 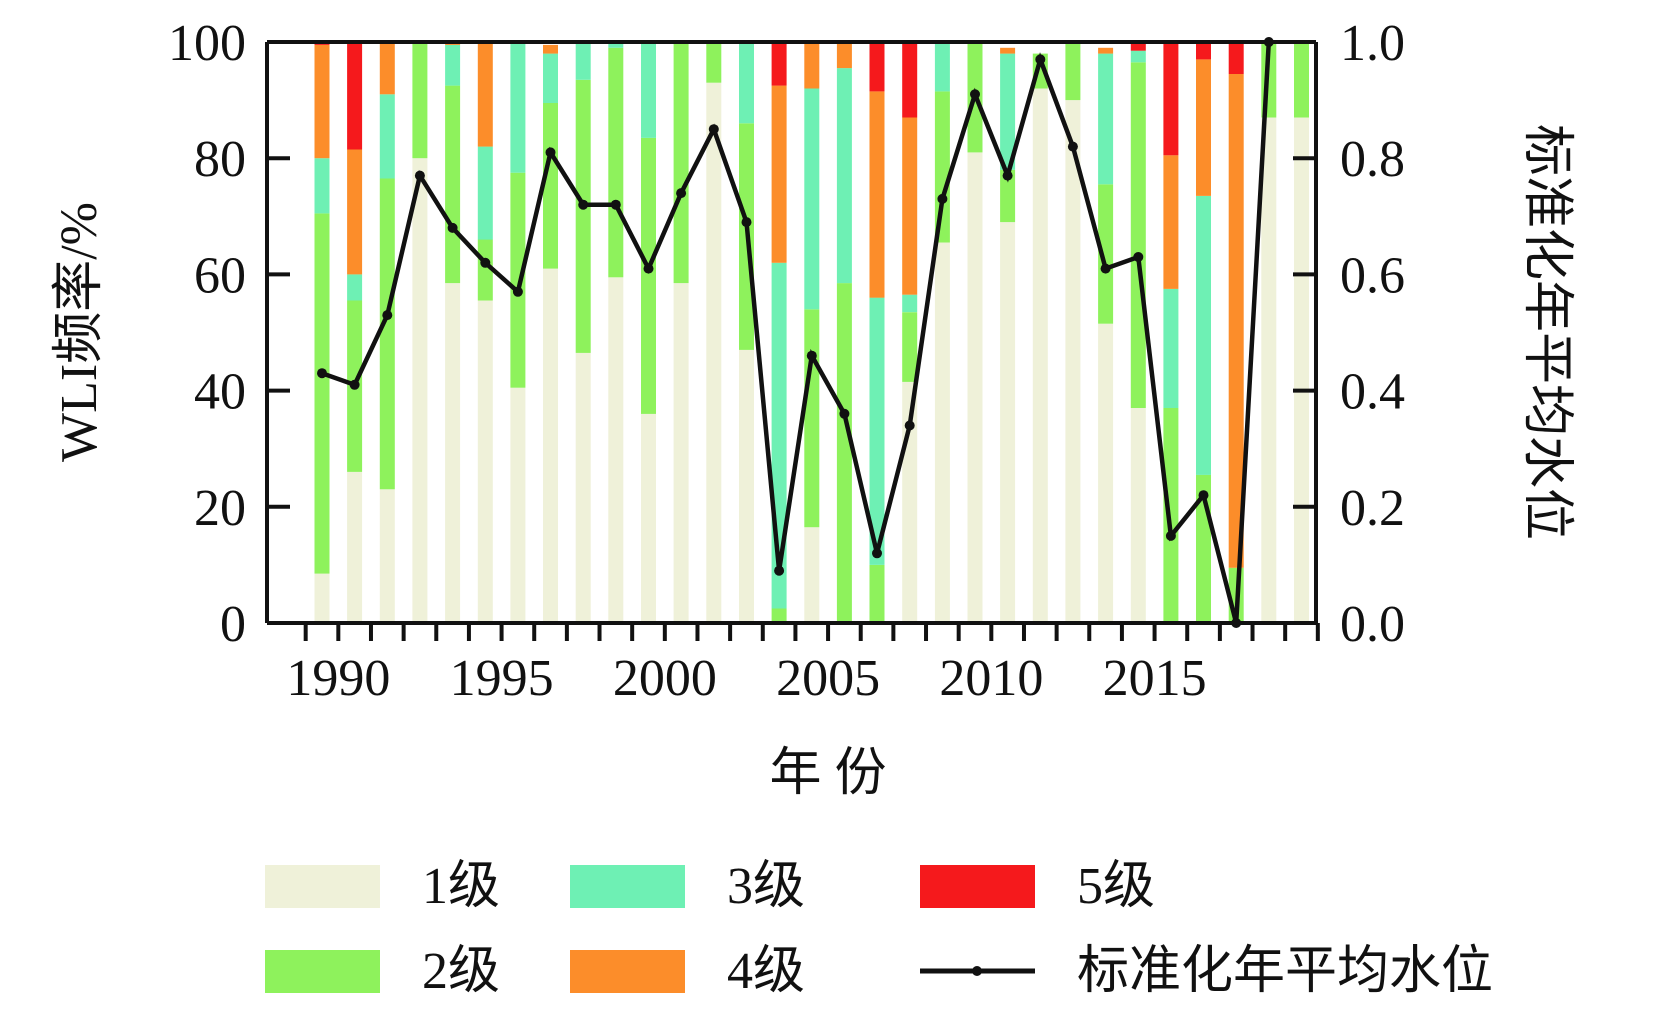 I want to click on water-level-point-2012, so click(x=1072, y=146).